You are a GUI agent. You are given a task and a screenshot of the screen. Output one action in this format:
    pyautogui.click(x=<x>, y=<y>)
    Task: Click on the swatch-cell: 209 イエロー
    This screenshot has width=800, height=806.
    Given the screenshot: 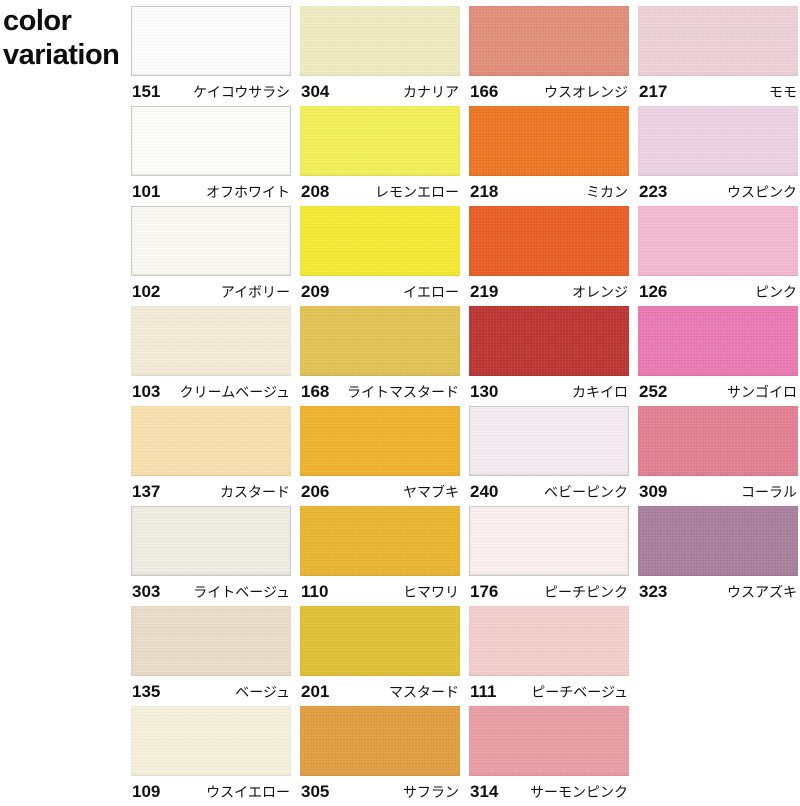 What is the action you would take?
    pyautogui.click(x=380, y=256)
    